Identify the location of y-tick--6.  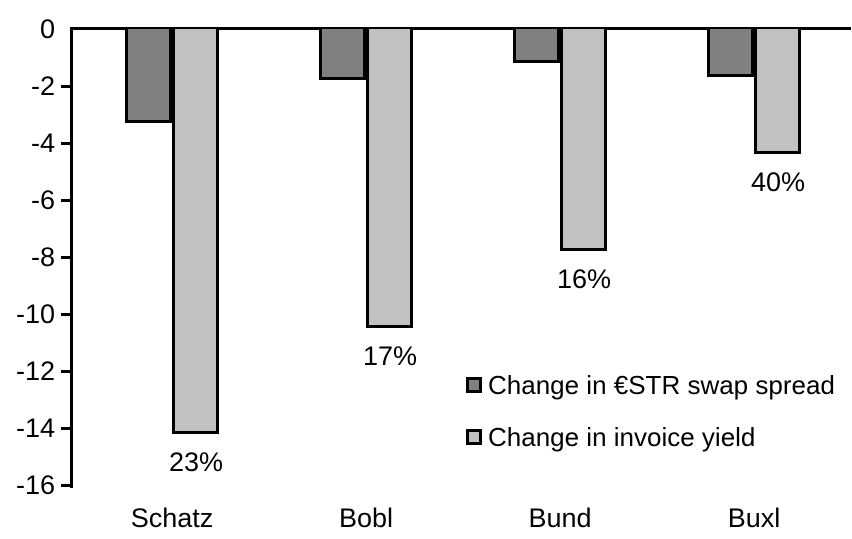
(66, 200).